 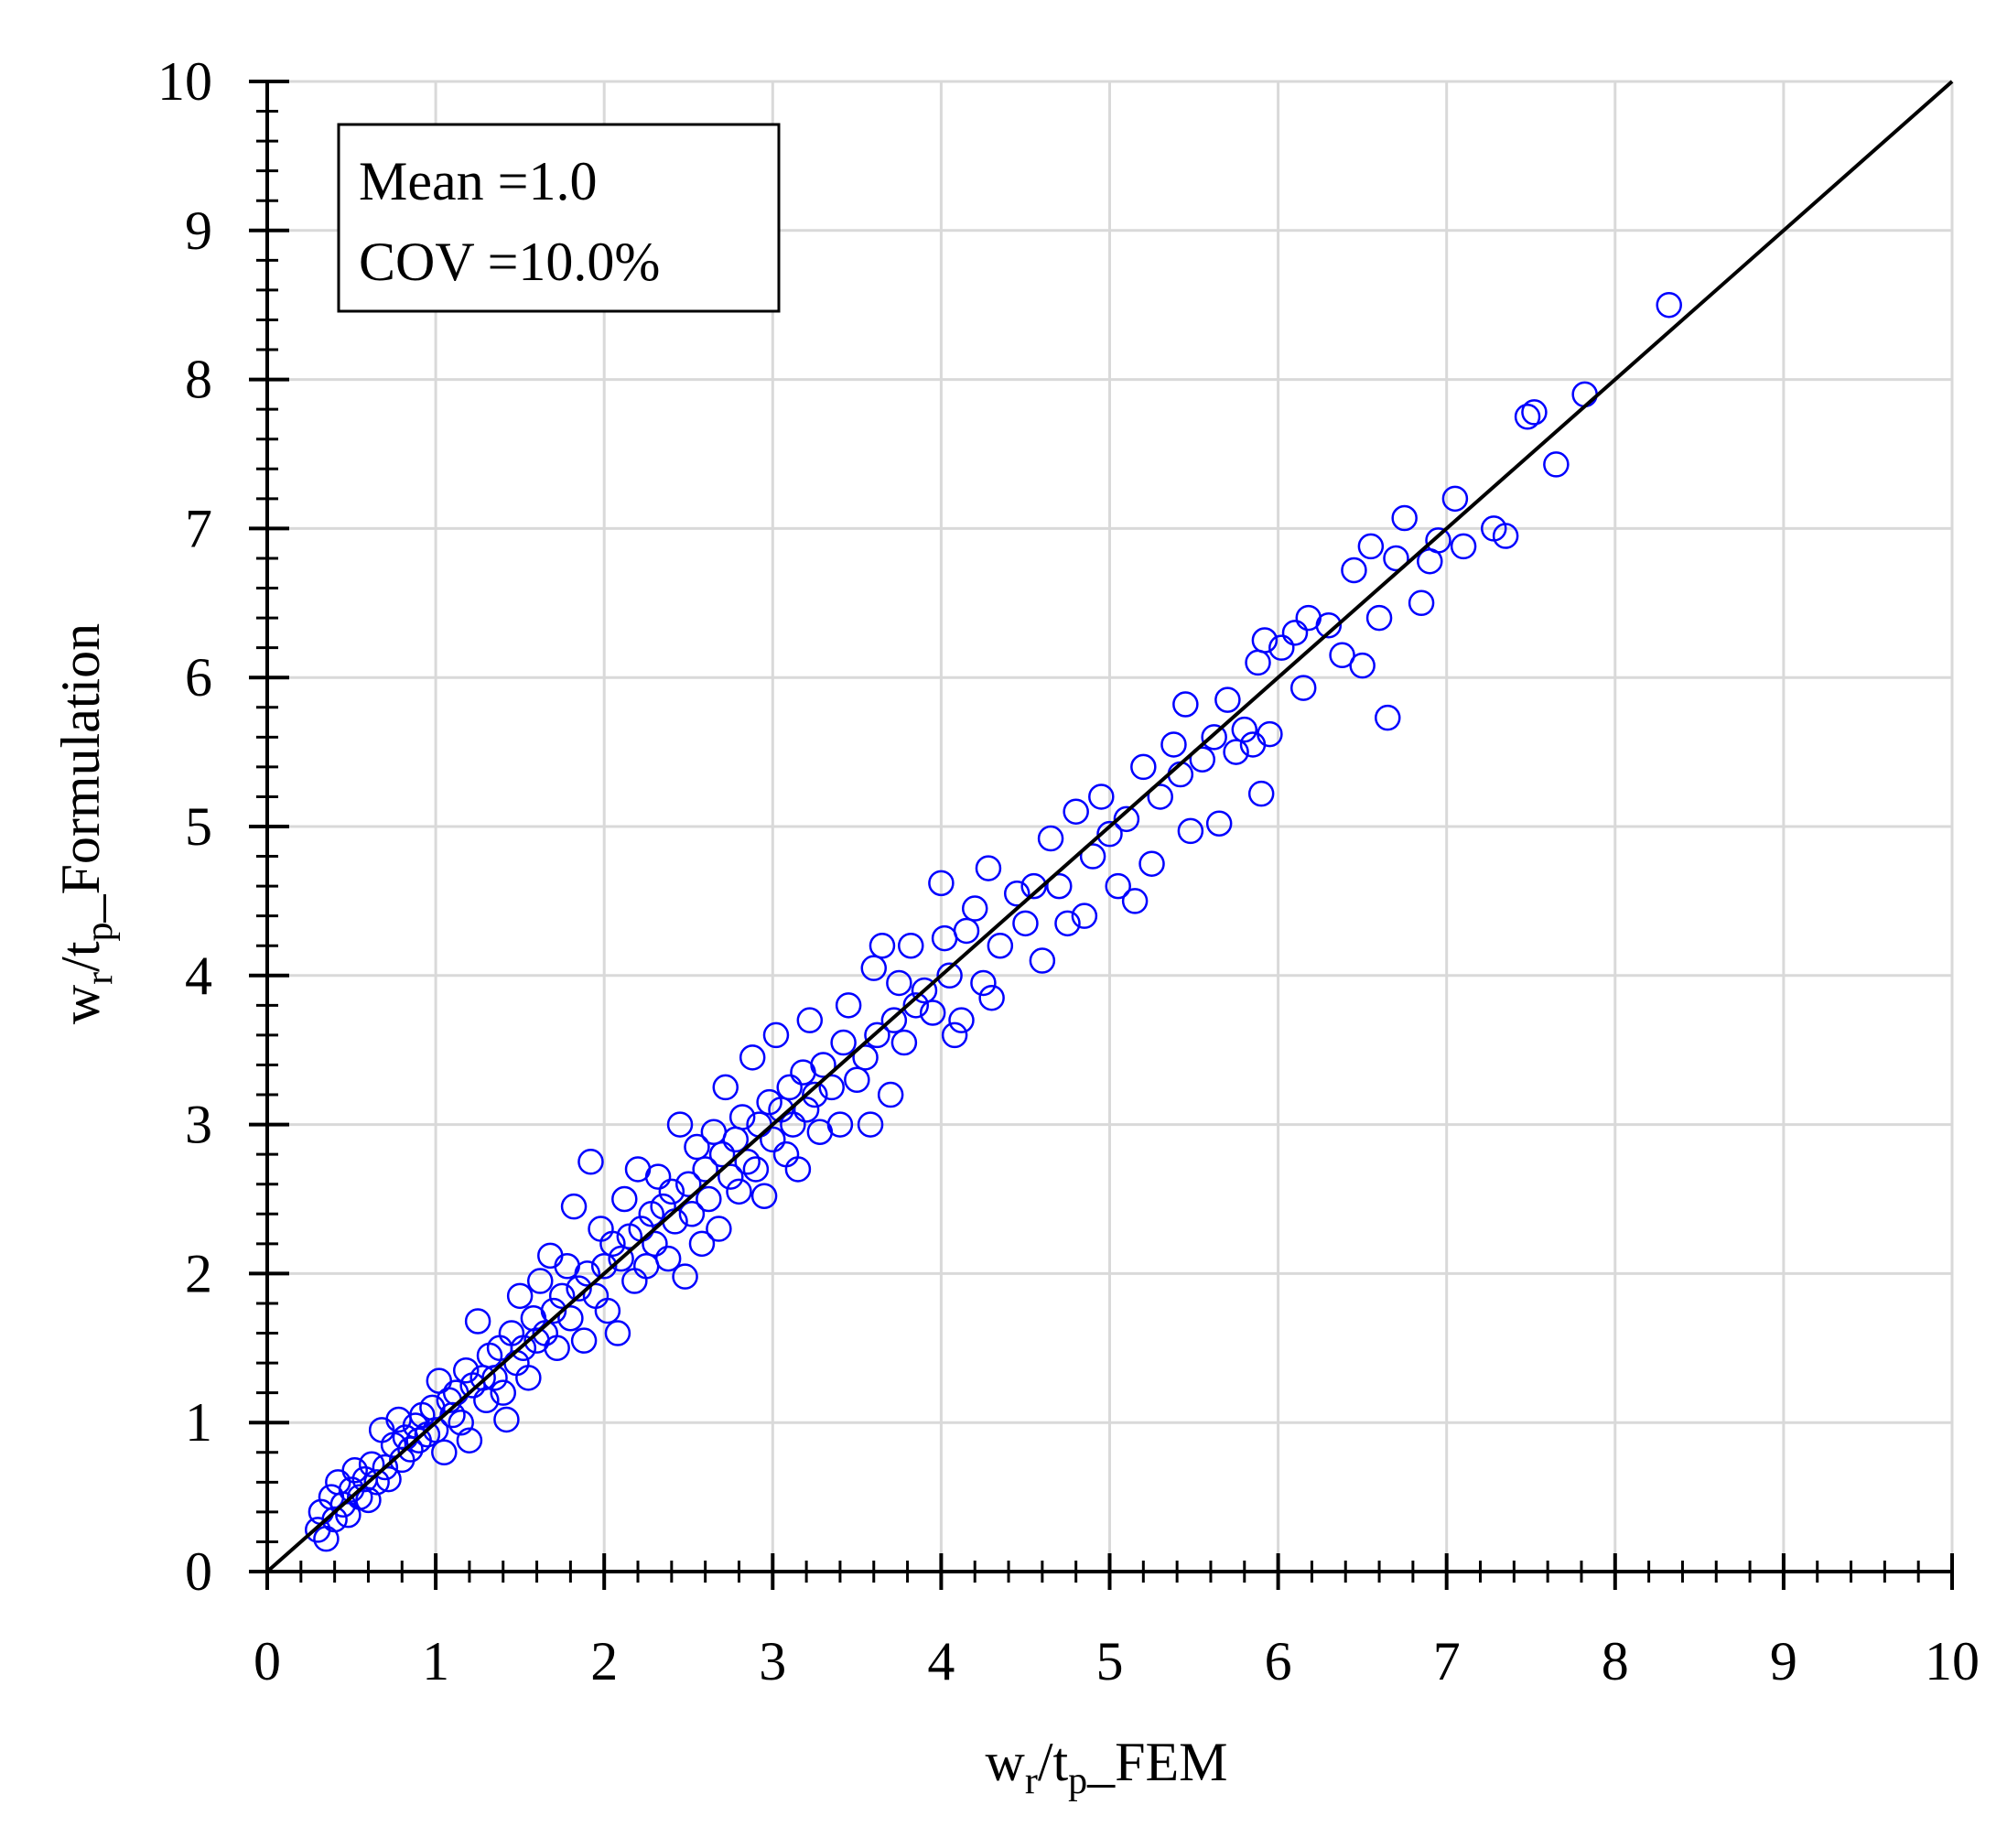 I want to click on annotation: Mean =1.0, so click(x=478, y=181).